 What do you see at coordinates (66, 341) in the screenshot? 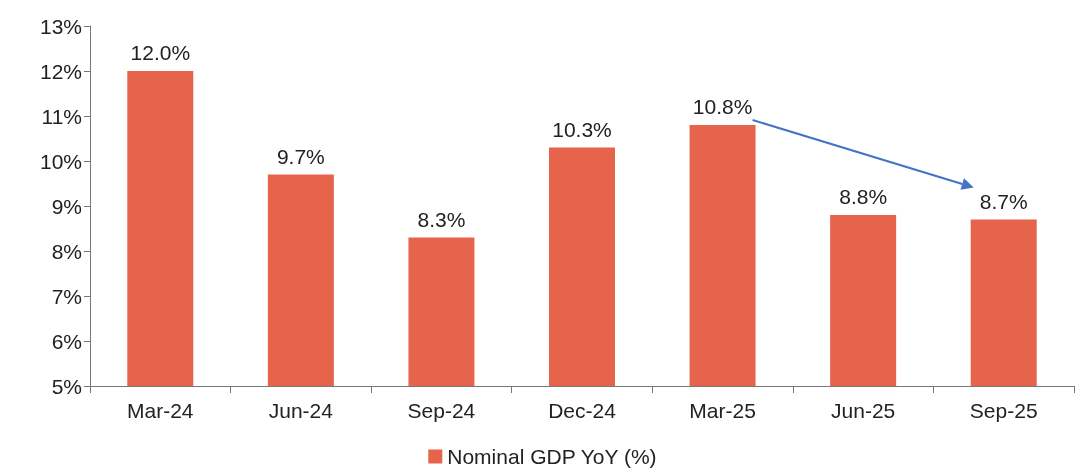
I see `y-tick-label: 6%` at bounding box center [66, 341].